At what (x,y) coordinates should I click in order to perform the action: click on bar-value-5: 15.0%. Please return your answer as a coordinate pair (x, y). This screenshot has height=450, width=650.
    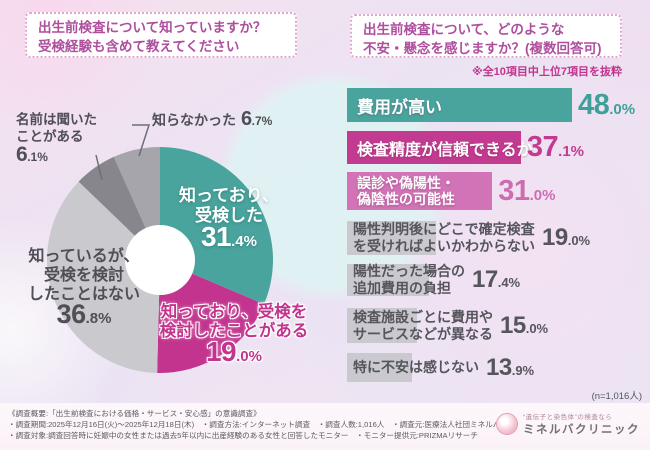
    Looking at the image, I should click on (524, 325).